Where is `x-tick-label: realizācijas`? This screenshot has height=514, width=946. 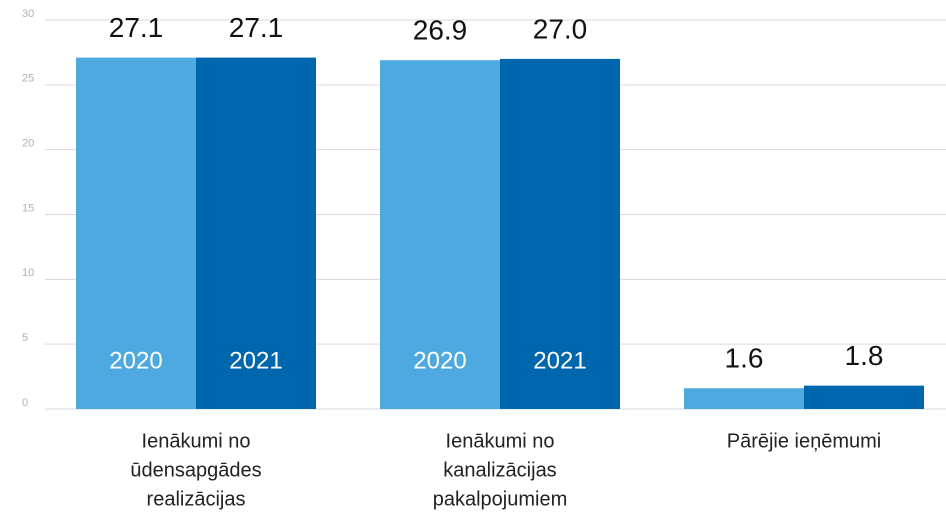 x-tick-label: realizācijas is located at coordinates (196, 499).